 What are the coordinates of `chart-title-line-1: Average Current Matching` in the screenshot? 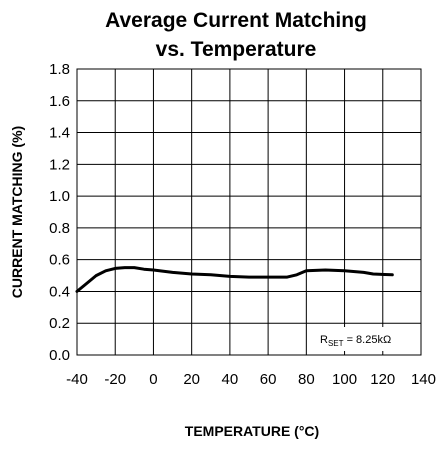 It's located at (236, 20).